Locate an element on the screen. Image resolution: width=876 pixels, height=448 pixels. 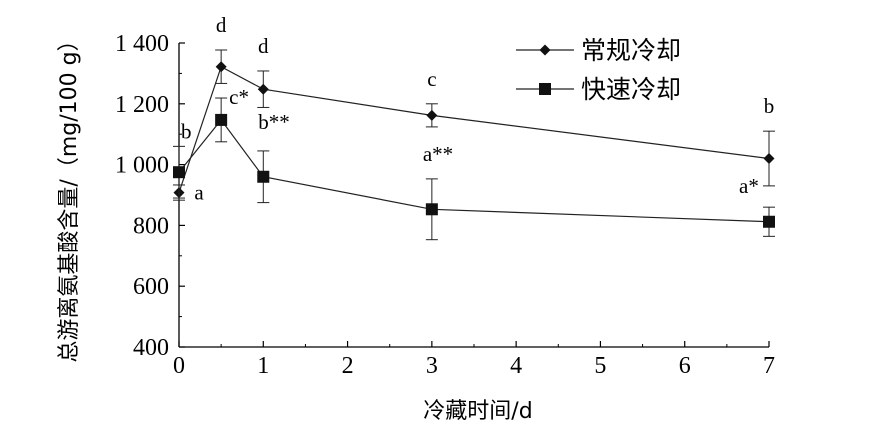
x-tick-label: 0 is located at coordinates (179, 366).